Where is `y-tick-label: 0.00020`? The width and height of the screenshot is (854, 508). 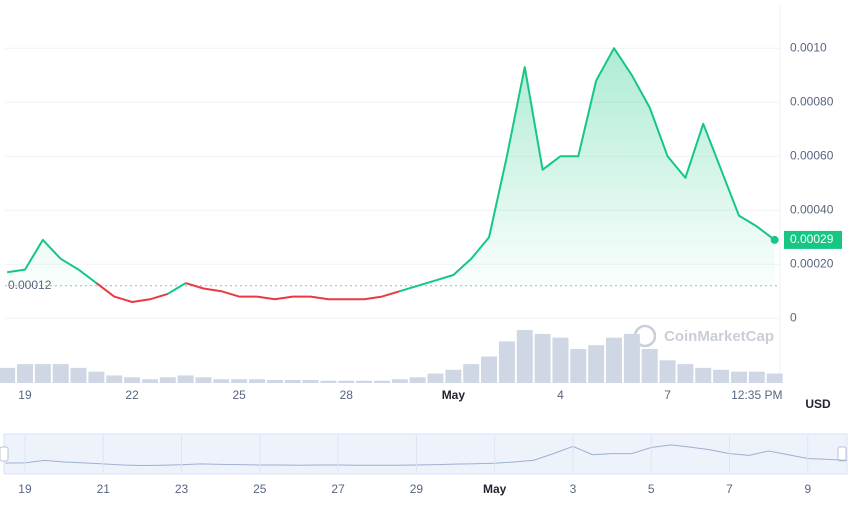 y-tick-label: 0.00020 is located at coordinates (812, 263).